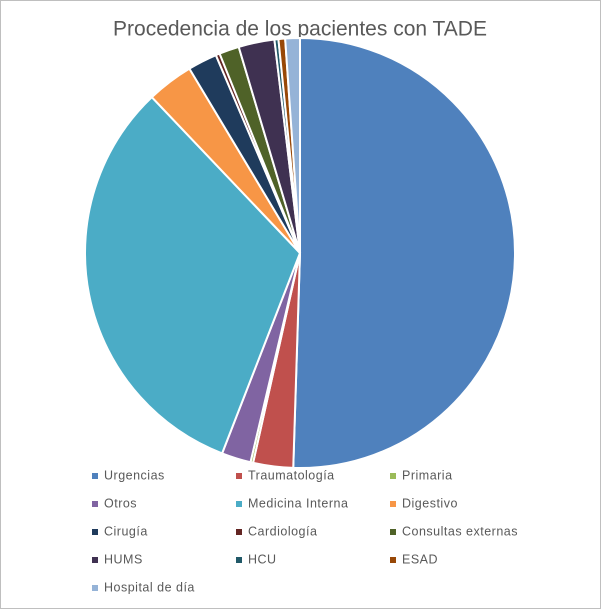  I want to click on legend-label: Otros, so click(120, 503).